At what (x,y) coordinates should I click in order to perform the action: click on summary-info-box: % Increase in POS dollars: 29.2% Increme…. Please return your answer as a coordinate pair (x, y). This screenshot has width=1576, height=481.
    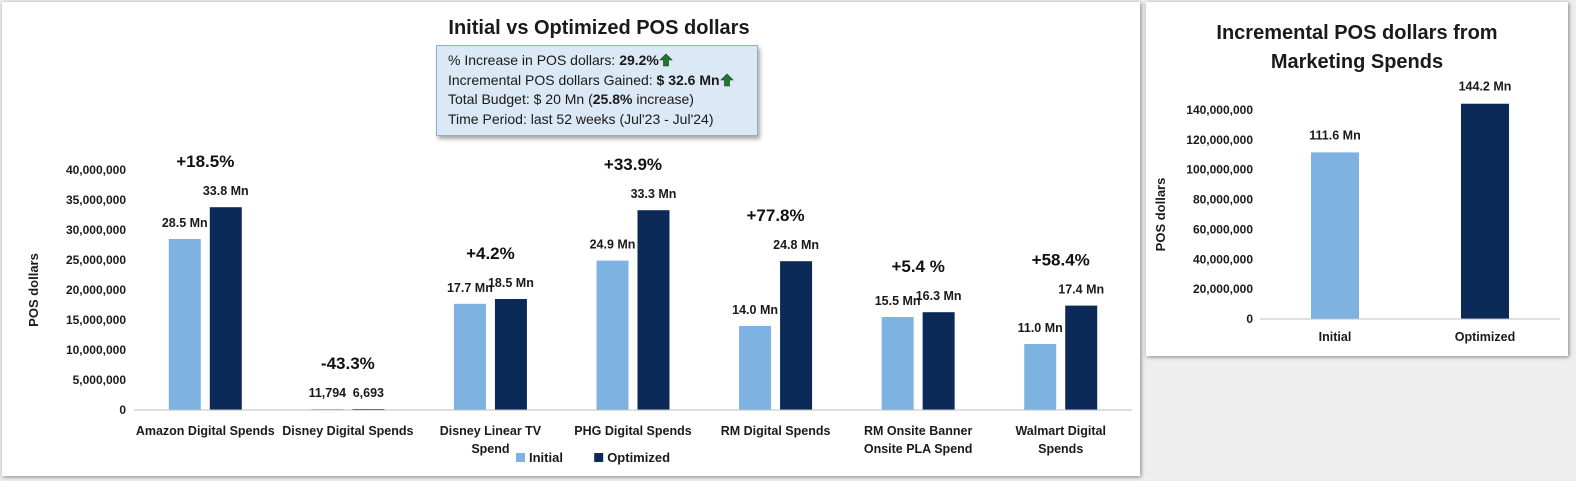
    Looking at the image, I should click on (597, 90).